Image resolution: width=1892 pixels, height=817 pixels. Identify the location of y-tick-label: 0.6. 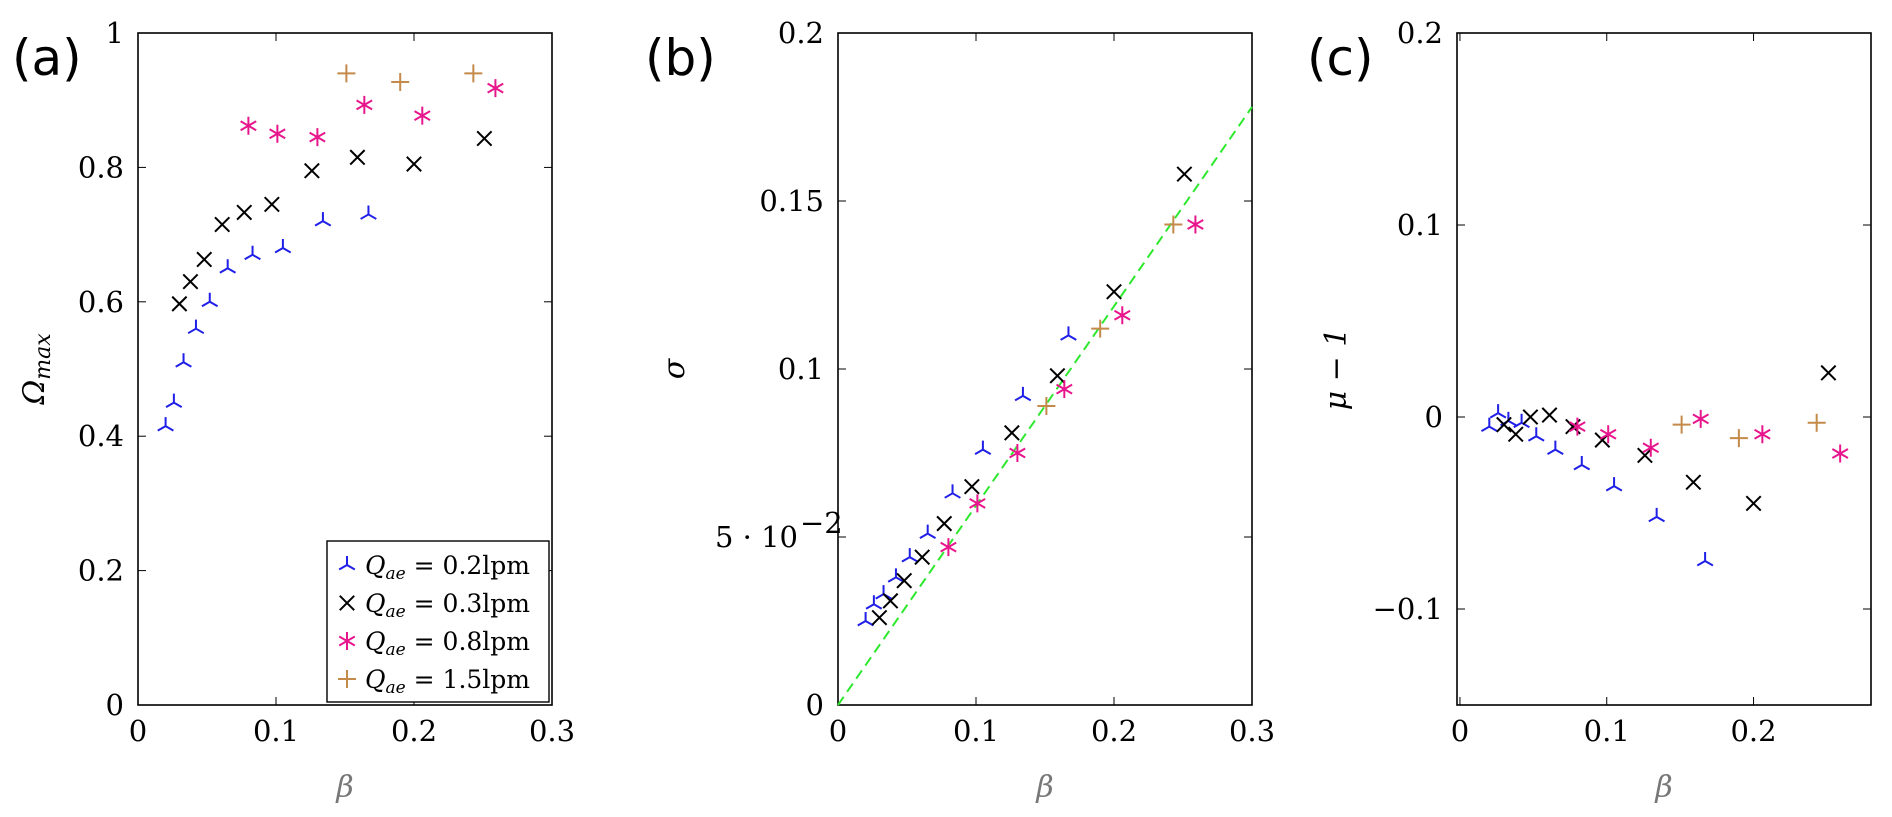
(101, 302).